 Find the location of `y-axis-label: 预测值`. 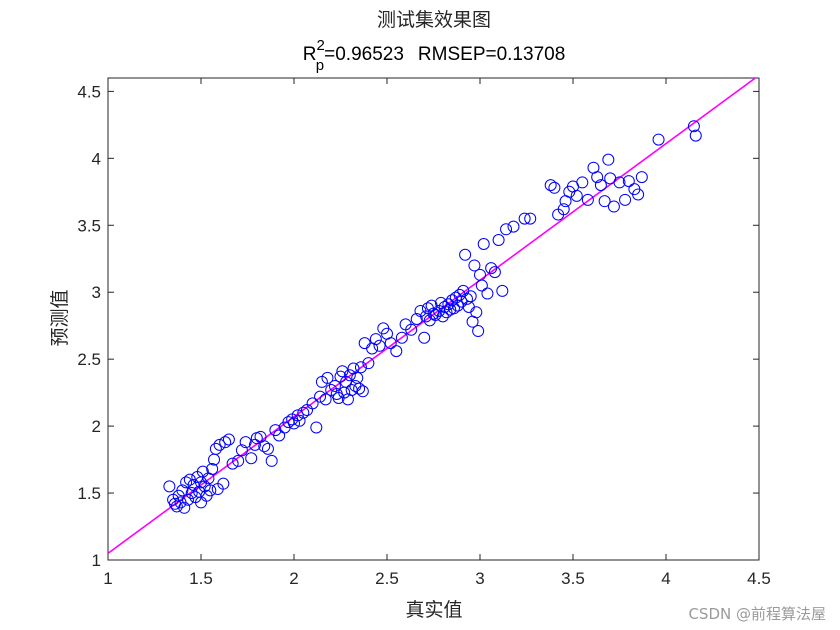

y-axis-label: 预测值 is located at coordinates (60, 317).